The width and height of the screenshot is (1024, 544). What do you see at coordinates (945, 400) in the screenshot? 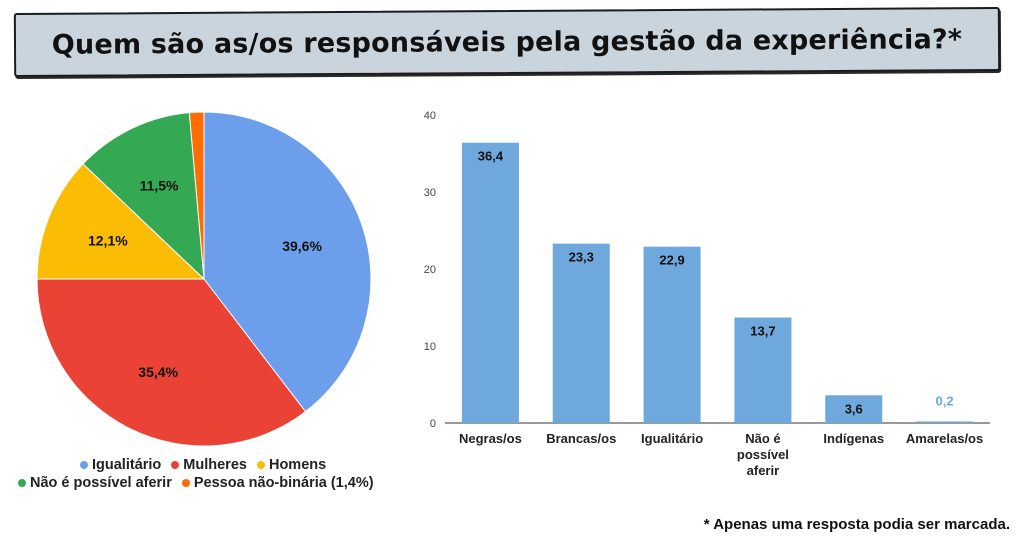
I see `bar-value-label: 0,2` at bounding box center [945, 400].